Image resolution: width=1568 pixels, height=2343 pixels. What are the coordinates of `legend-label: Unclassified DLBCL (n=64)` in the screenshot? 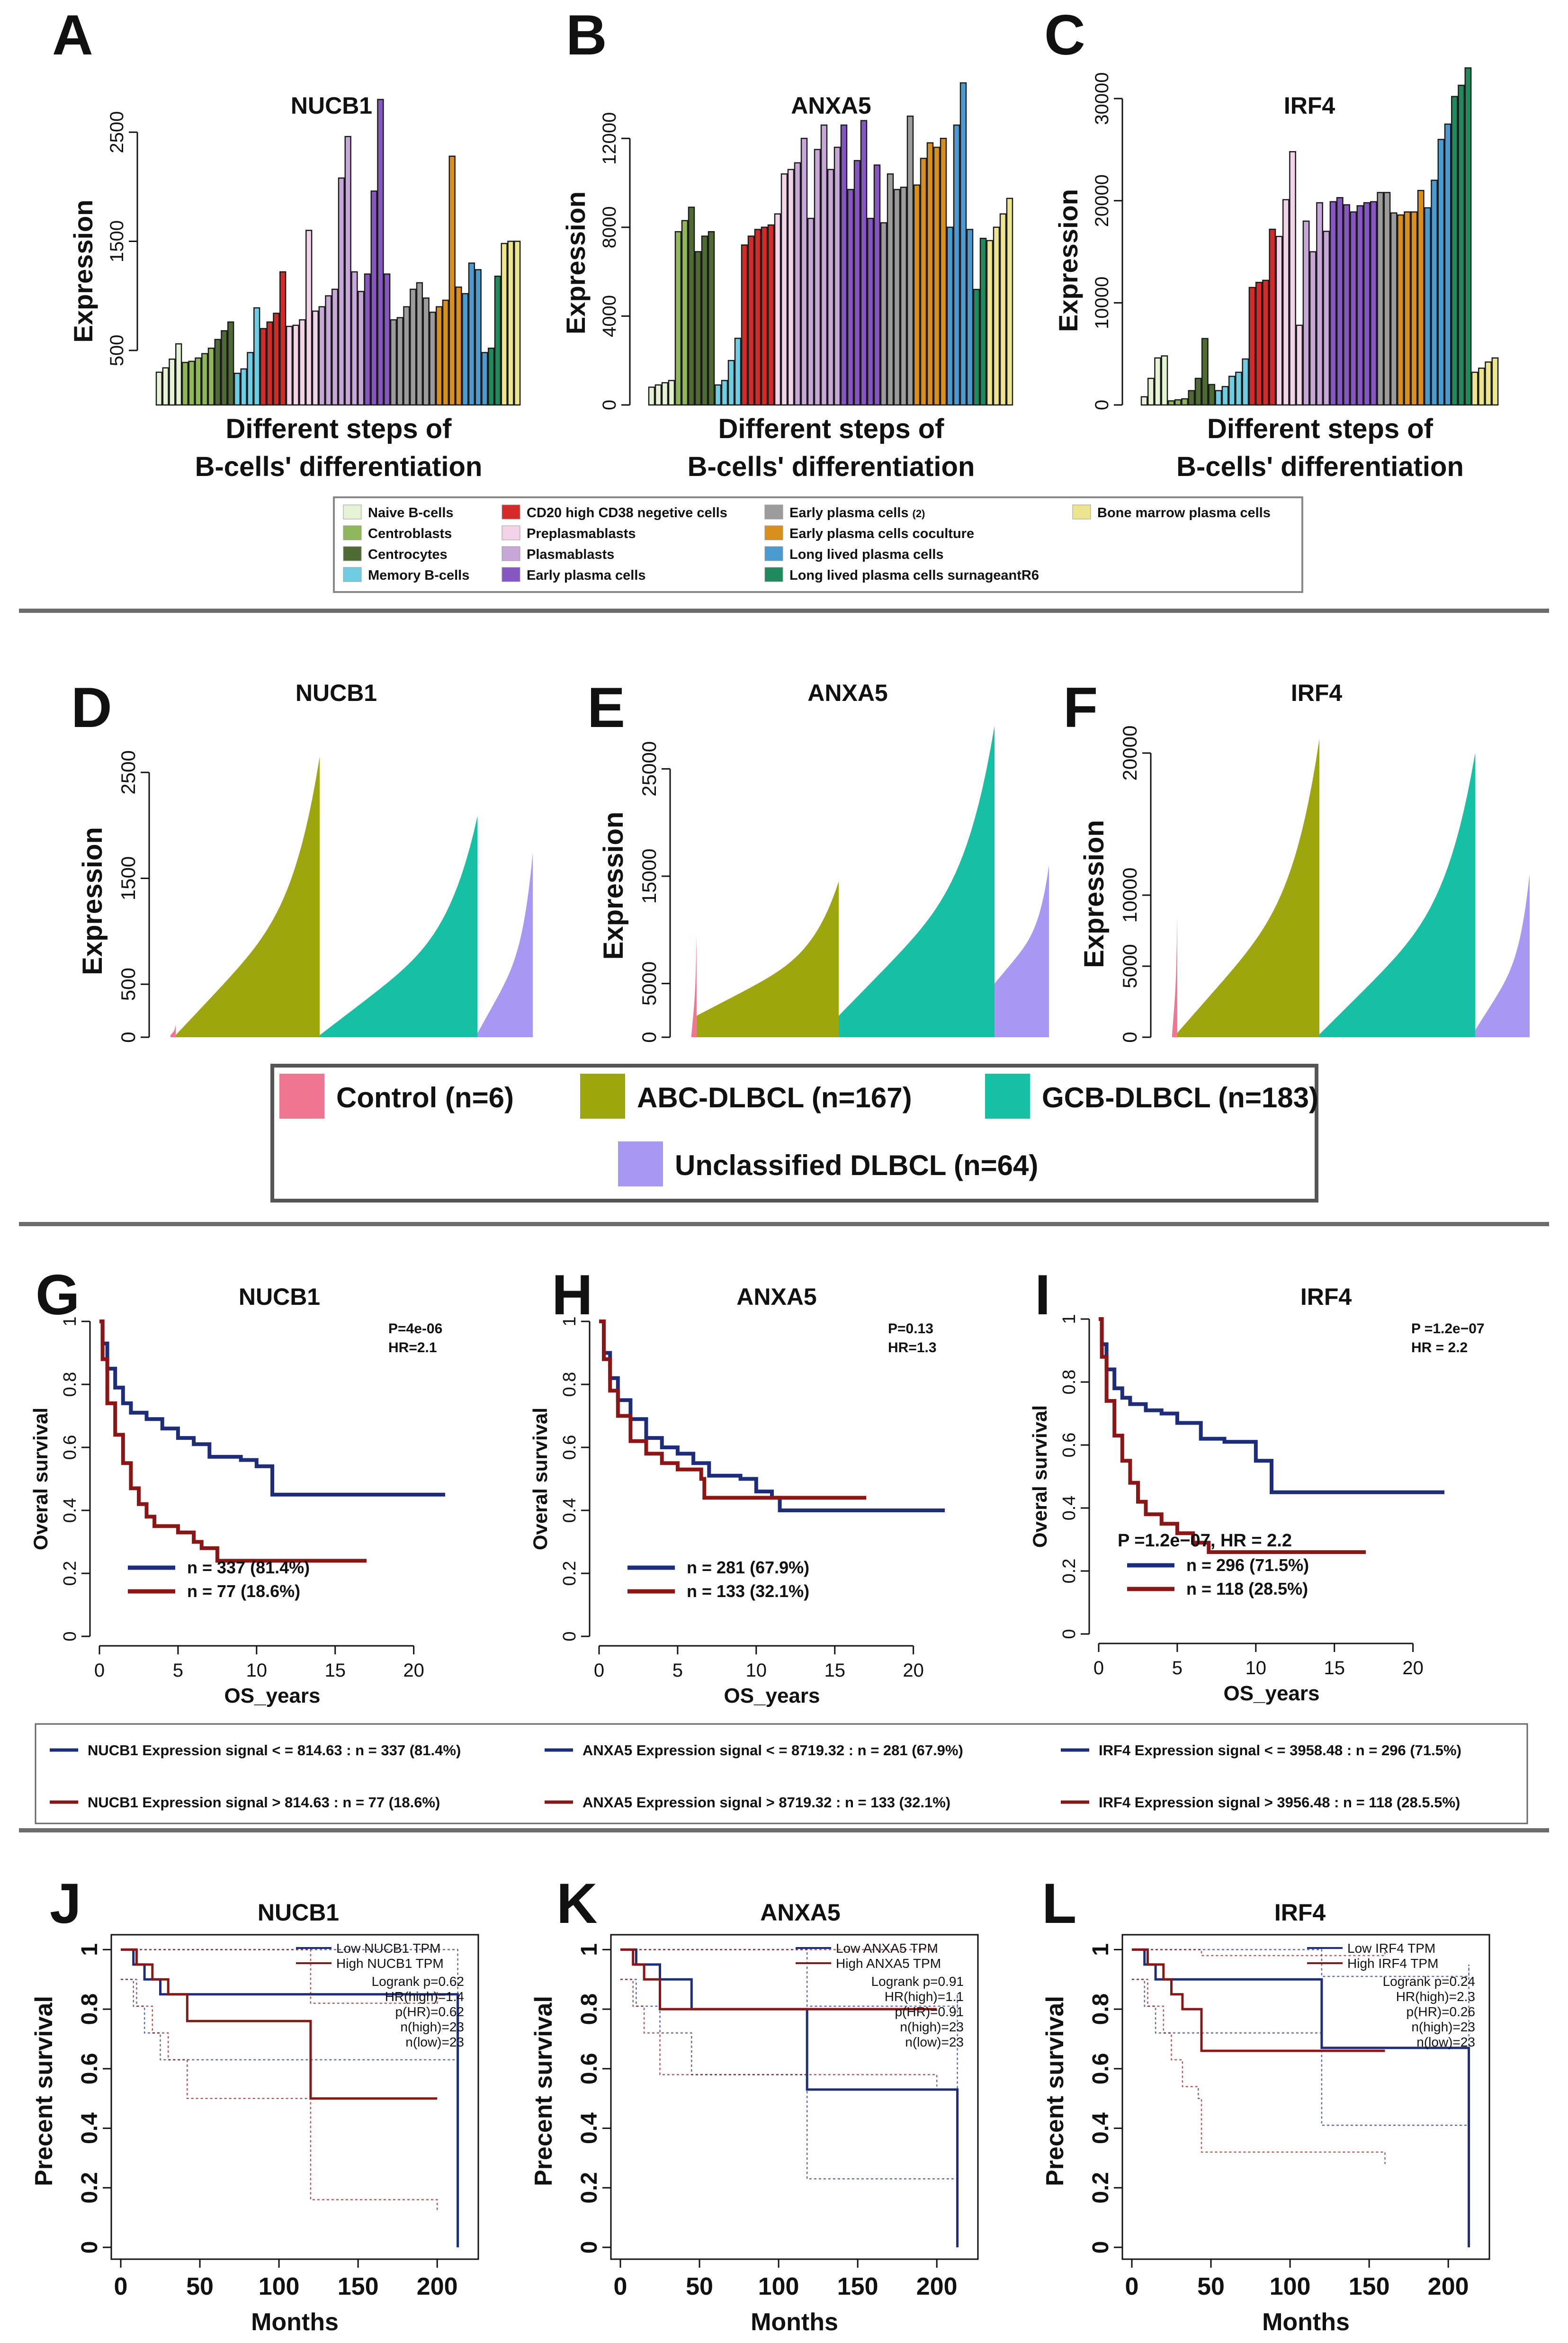 It's located at (856, 1165).